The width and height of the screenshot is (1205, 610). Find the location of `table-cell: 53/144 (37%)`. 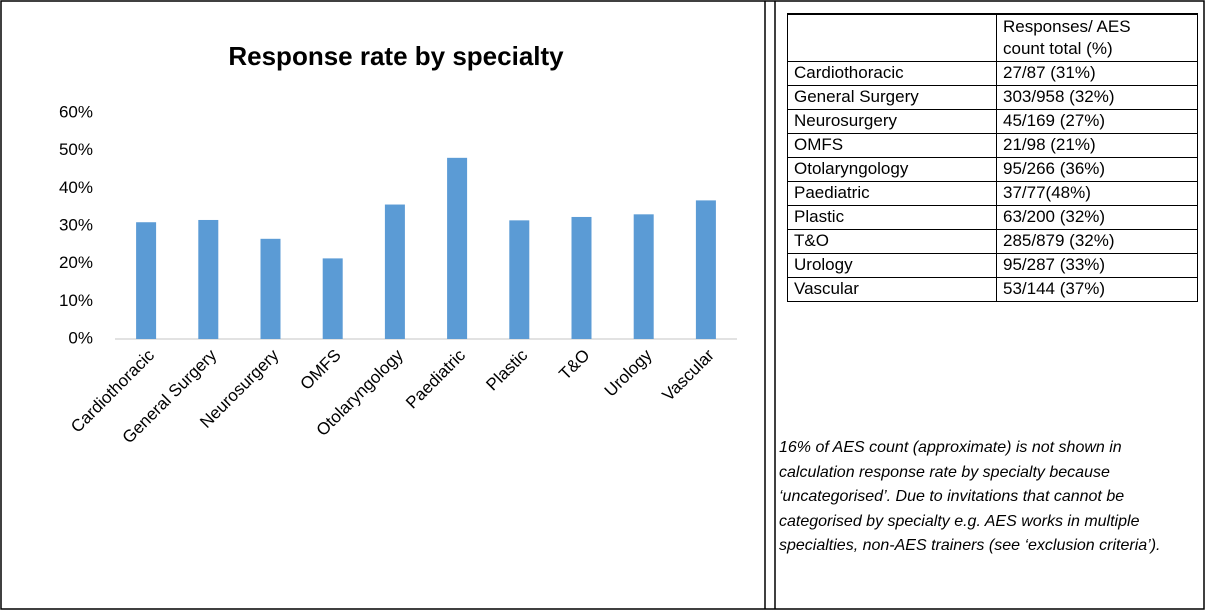

table-cell: 53/144 (37%) is located at coordinates (1097, 289).